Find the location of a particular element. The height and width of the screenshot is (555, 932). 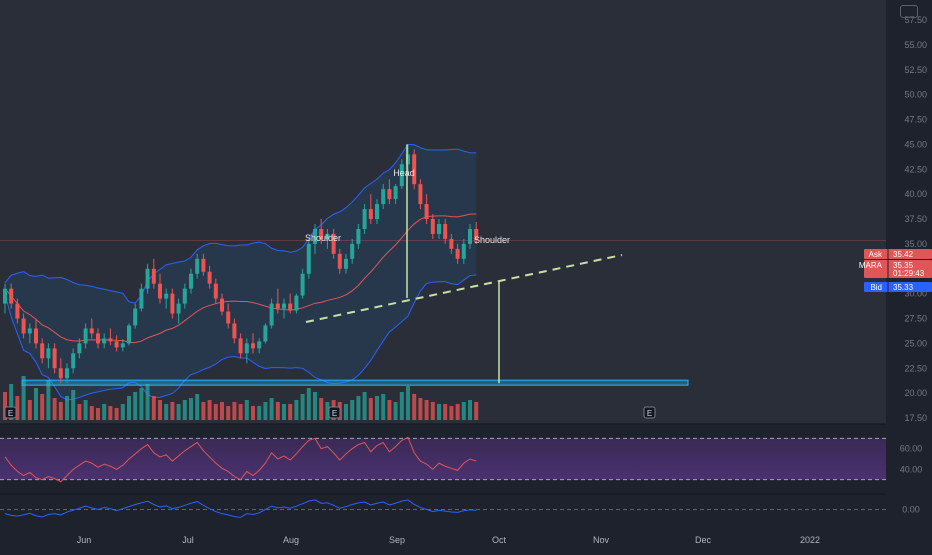

x-tick-label: Oct is located at coordinates (499, 540).